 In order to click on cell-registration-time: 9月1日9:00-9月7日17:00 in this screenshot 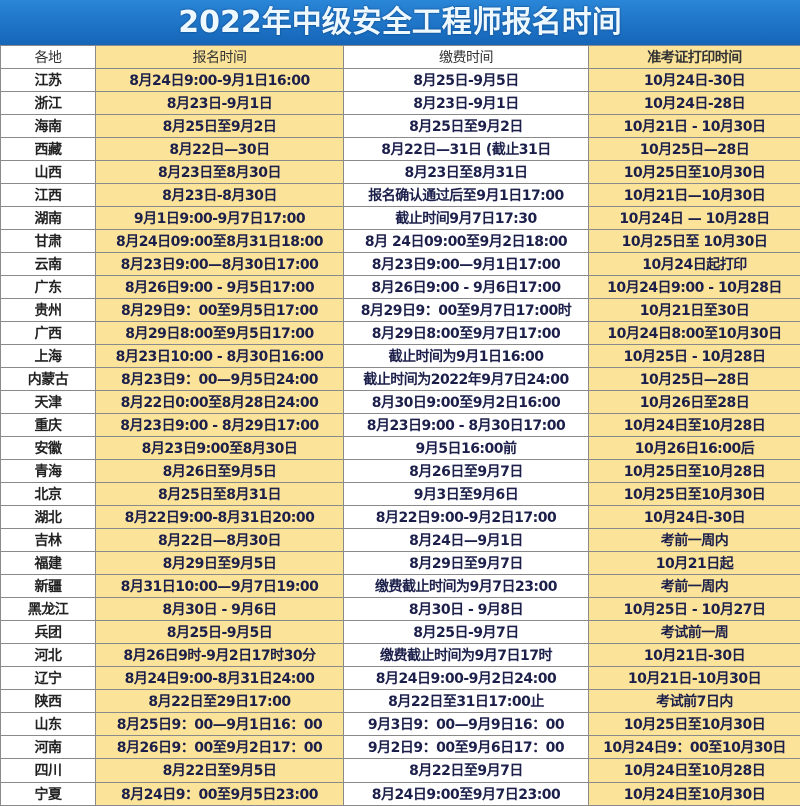, I will do `click(220, 218)`.